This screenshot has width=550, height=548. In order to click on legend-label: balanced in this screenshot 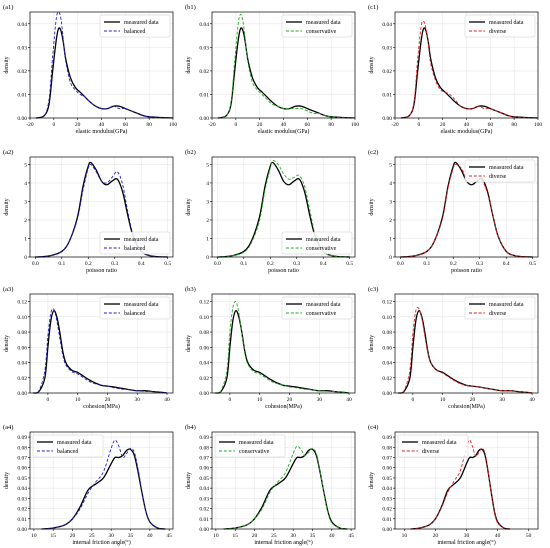, I will do `click(134, 249)`.